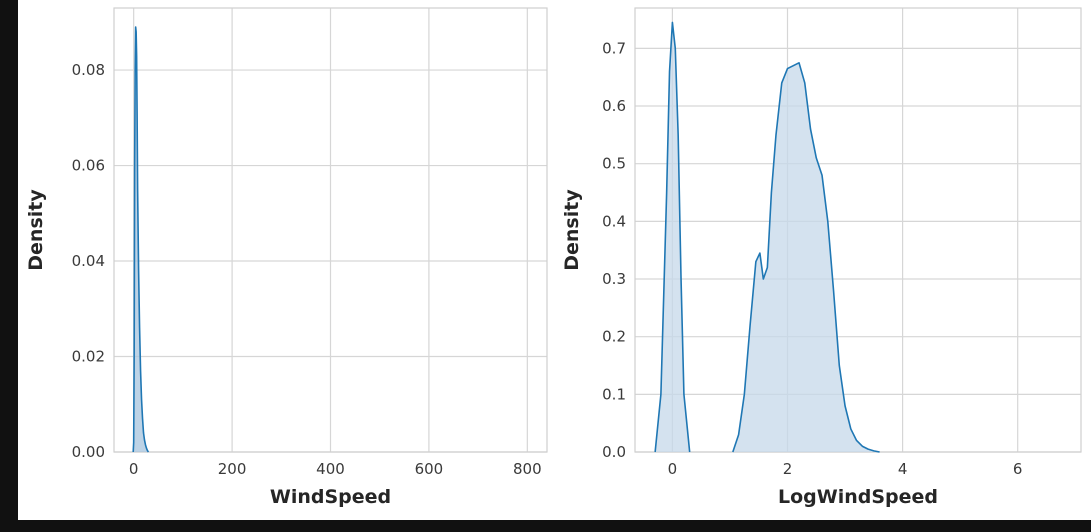 This screenshot has height=532, width=1091. Describe the element at coordinates (572, 230) in the screenshot. I see `chart2-y-axis-label: Density` at that location.